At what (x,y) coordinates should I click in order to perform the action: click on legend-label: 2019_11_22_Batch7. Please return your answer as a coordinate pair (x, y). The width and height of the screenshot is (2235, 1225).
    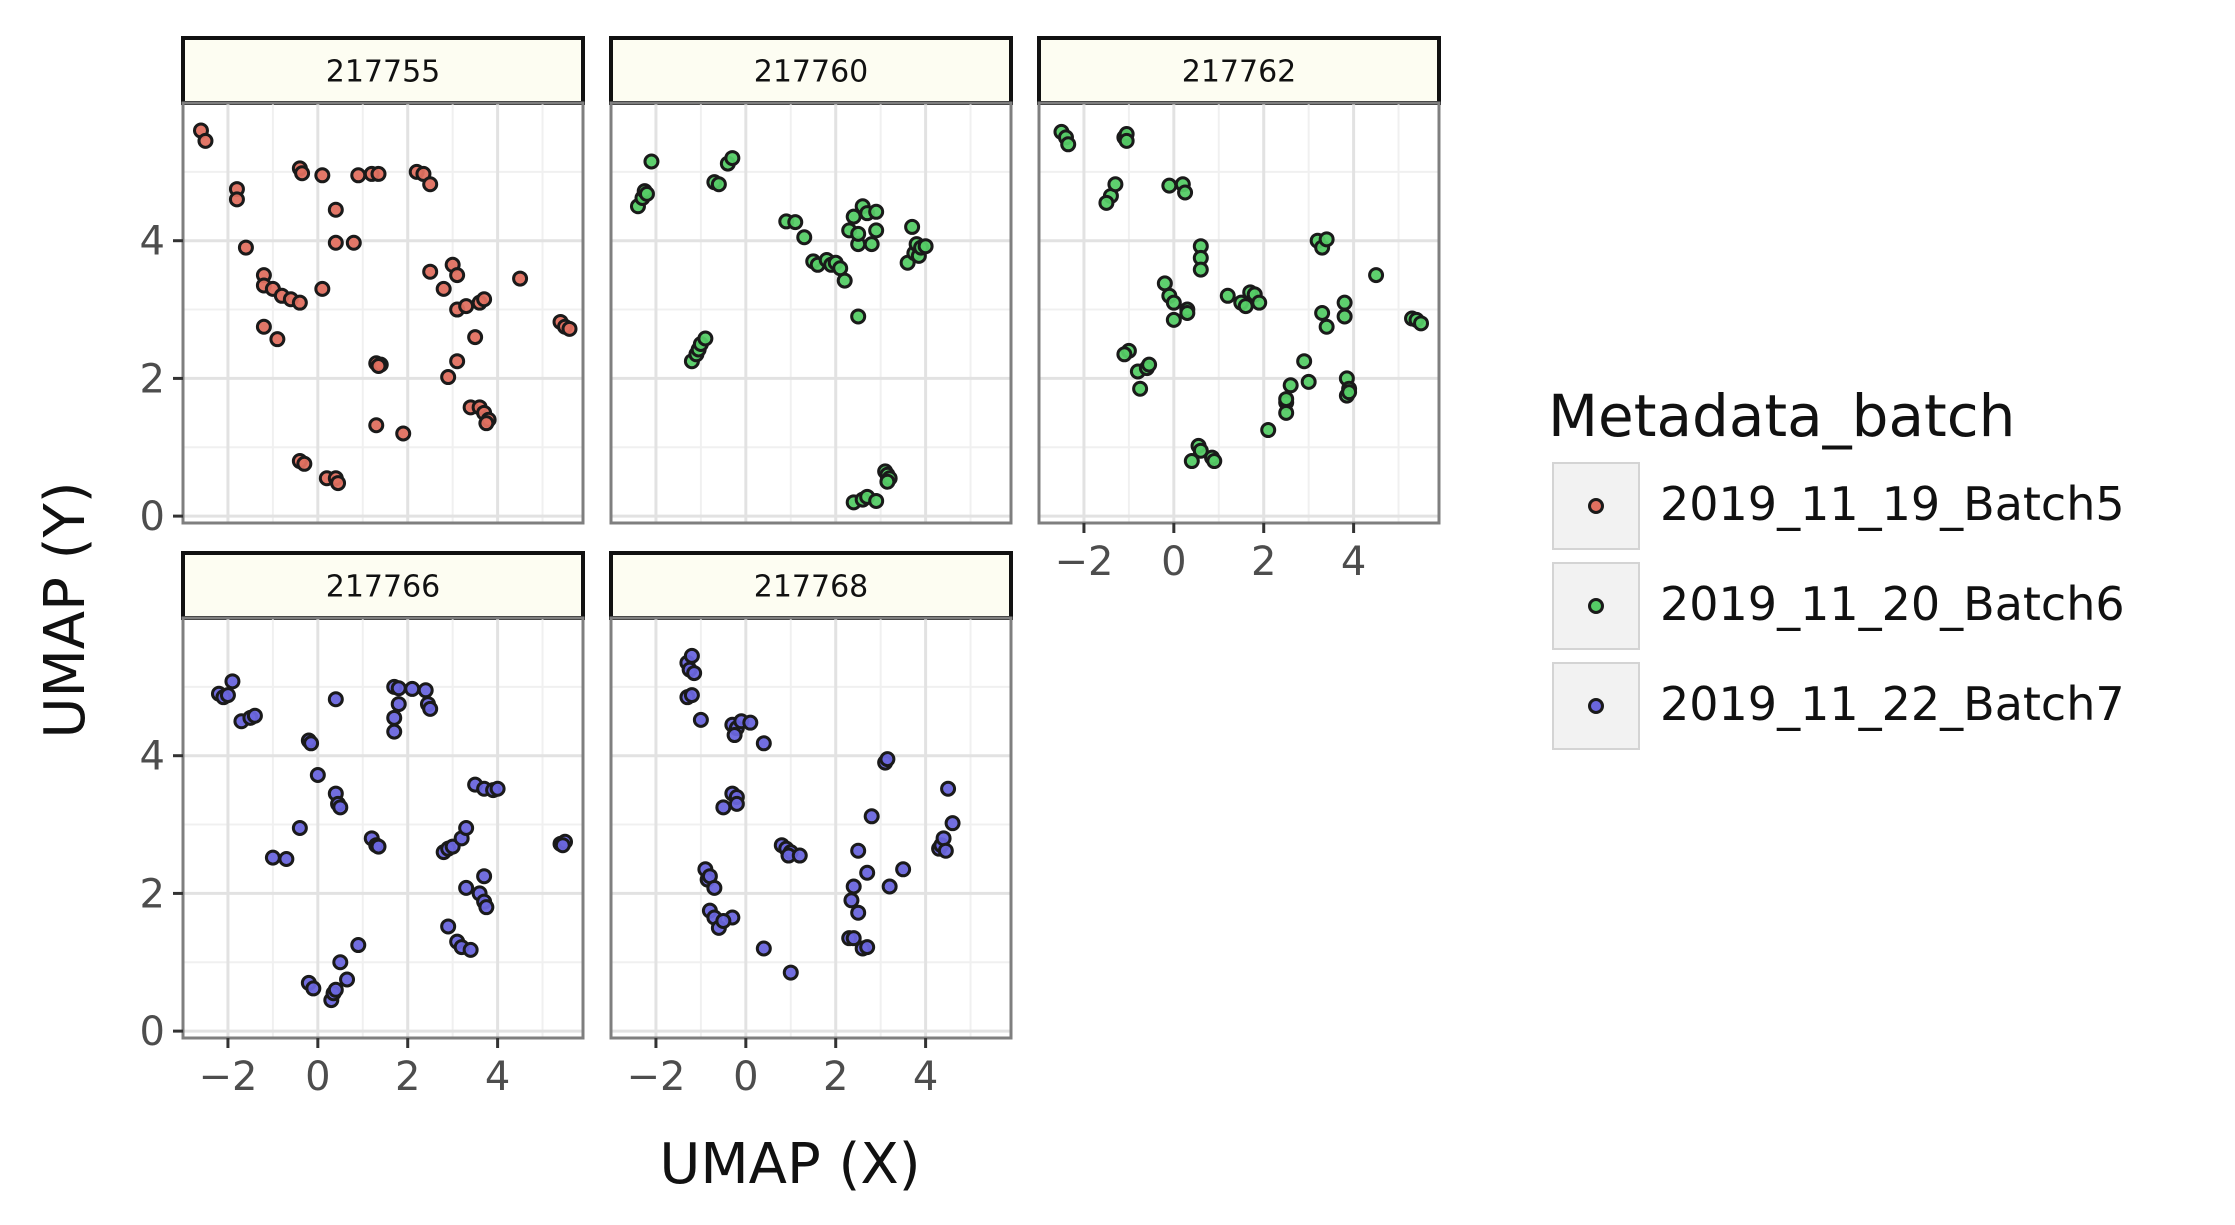
    Looking at the image, I should click on (1892, 704).